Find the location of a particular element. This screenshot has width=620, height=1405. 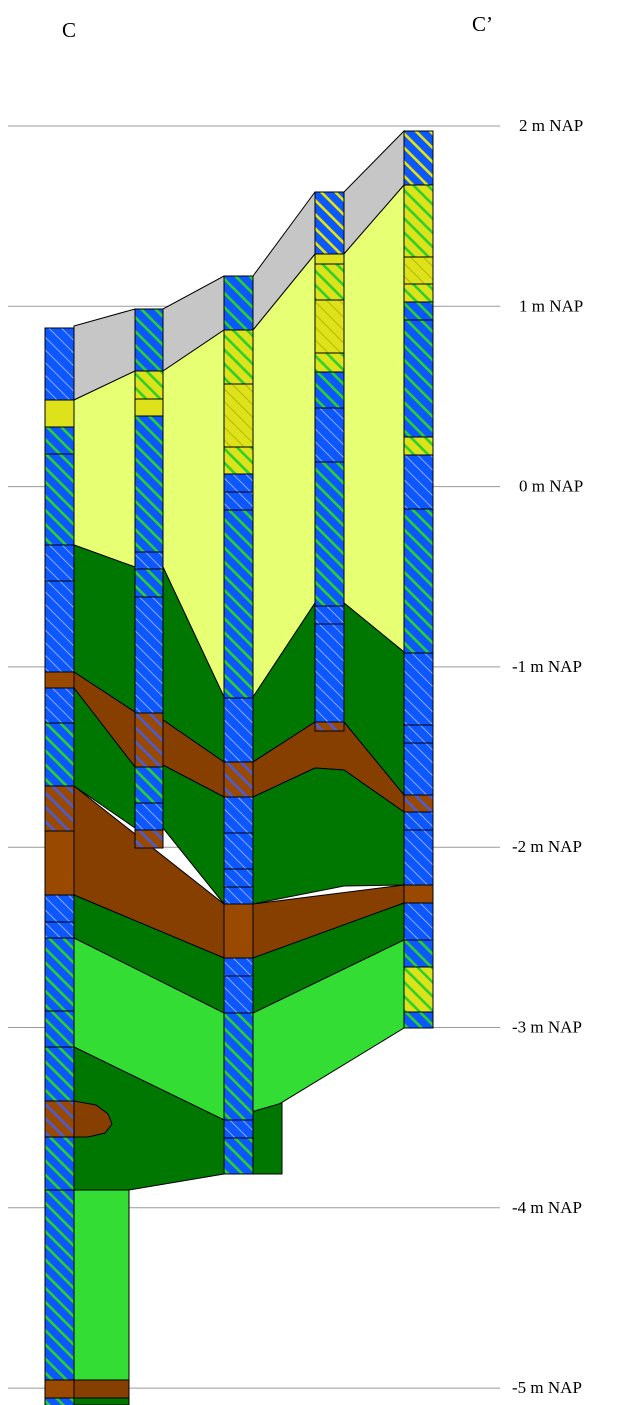

elevation-label: 0 m NAP is located at coordinates (551, 486).